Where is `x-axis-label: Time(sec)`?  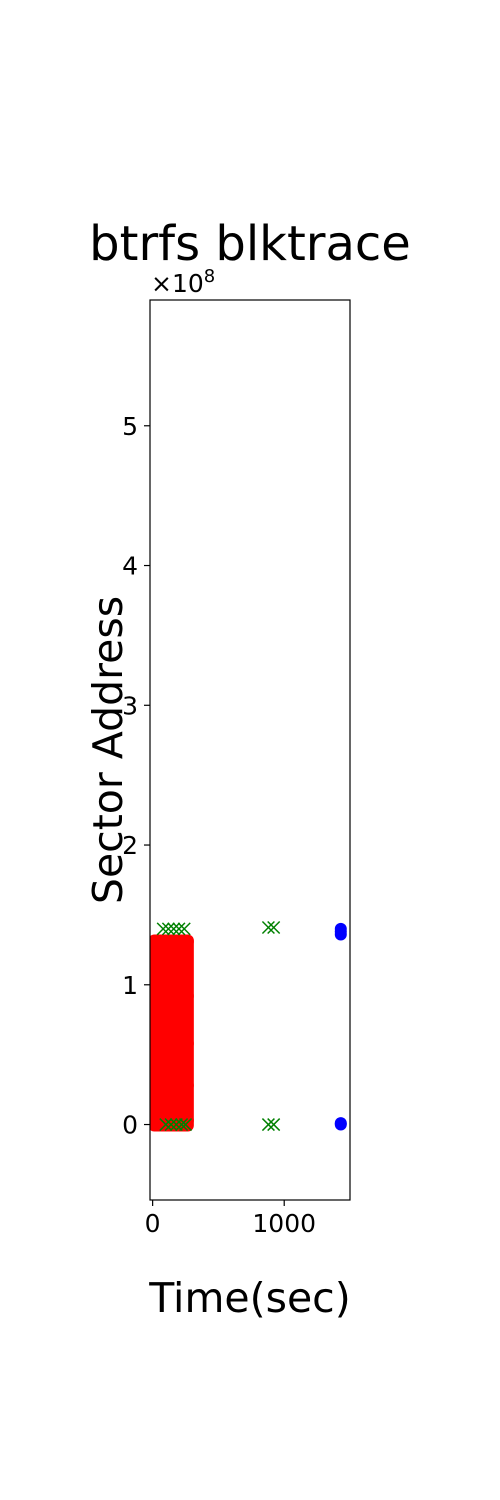
x-axis-label: Time(sec) is located at coordinates (249, 1298).